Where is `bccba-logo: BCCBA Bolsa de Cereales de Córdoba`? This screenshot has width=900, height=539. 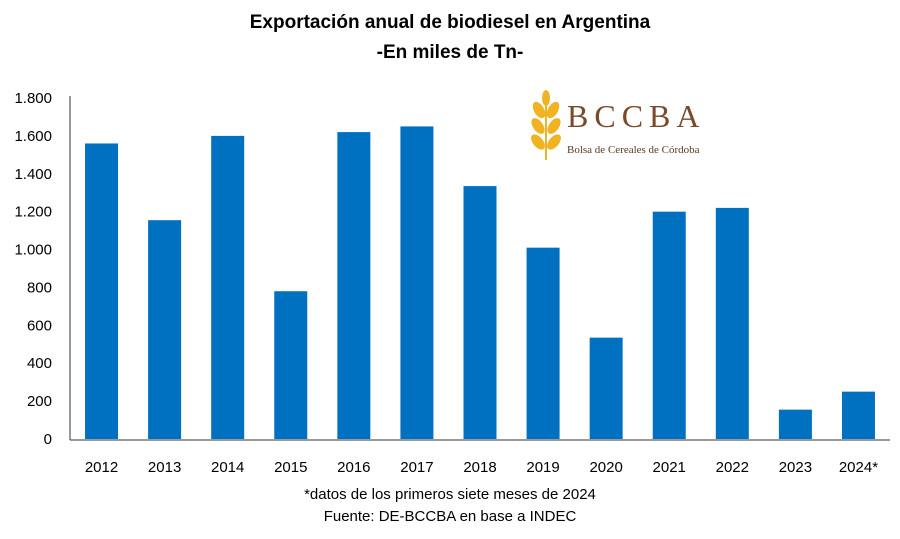 bccba-logo: BCCBA Bolsa de Cereales de Córdoba is located at coordinates (632, 127).